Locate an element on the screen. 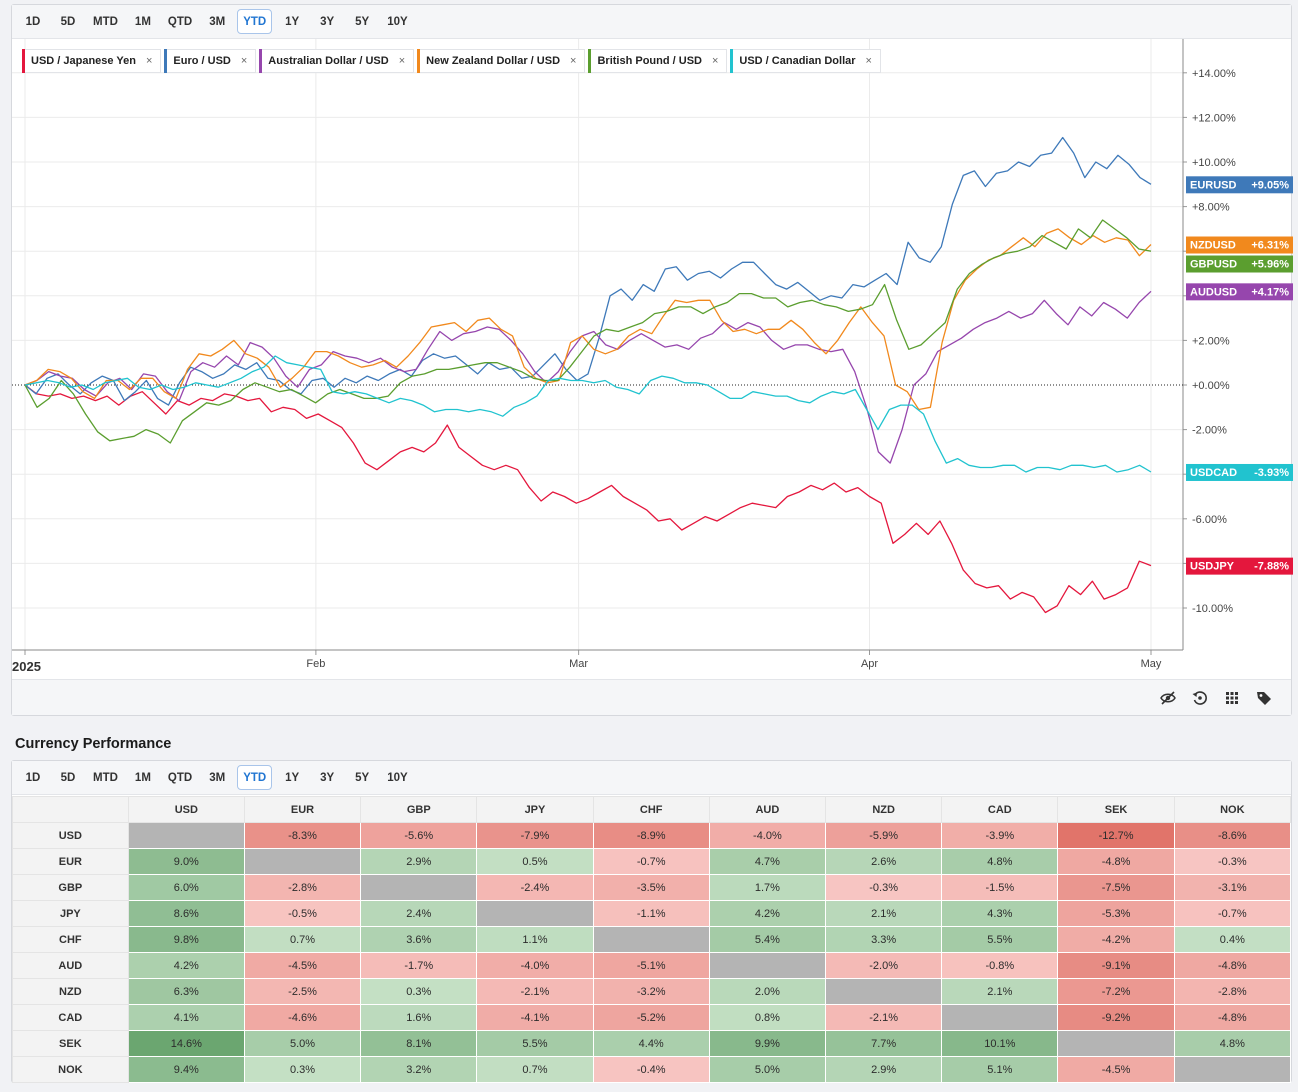 The width and height of the screenshot is (1298, 1092). chart-range-ytd: YTD is located at coordinates (255, 21).